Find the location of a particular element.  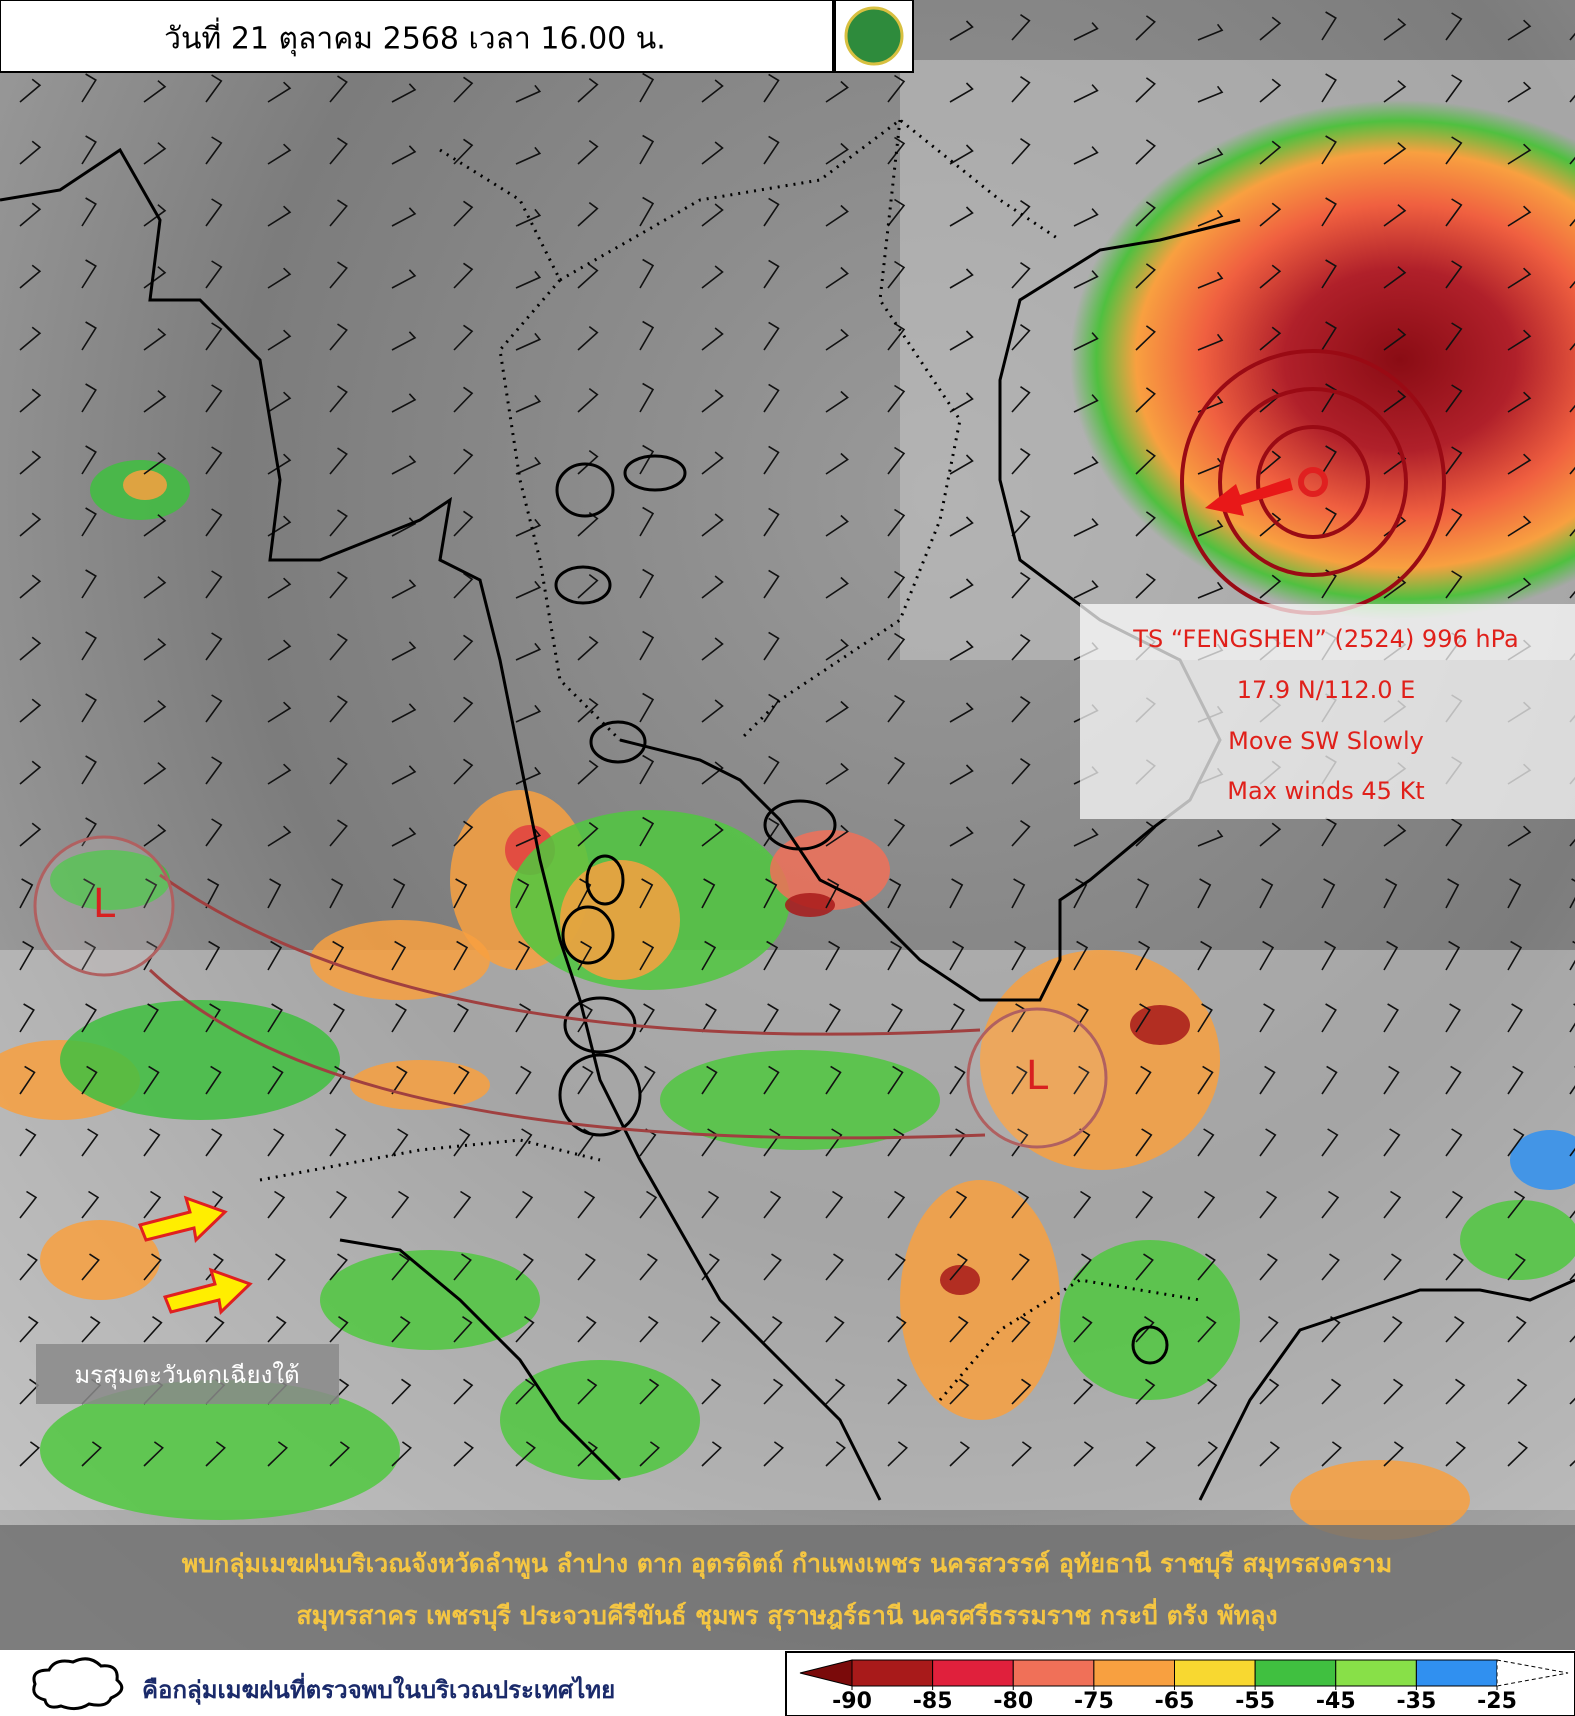

scale-tick-label: -25 is located at coordinates (1497, 1701).